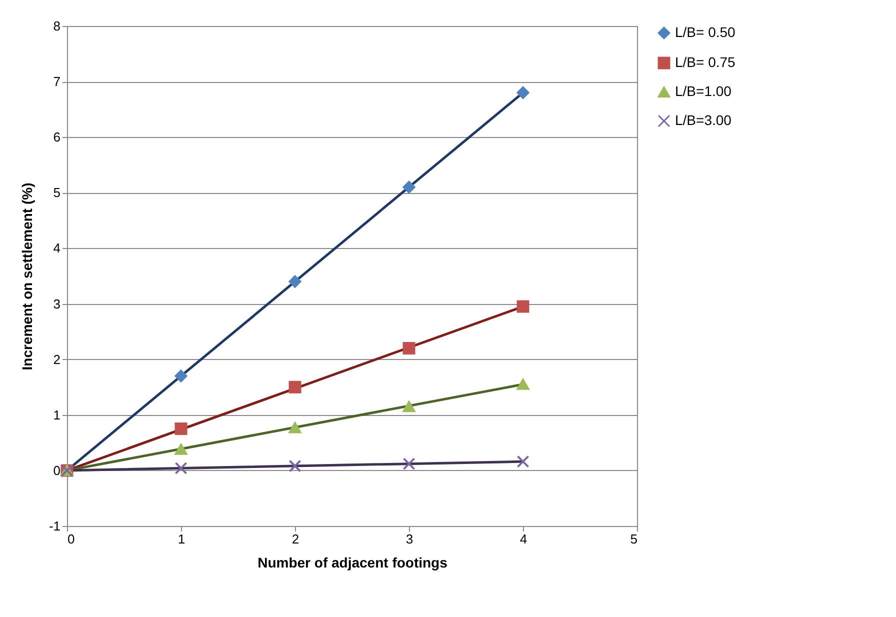 This screenshot has height=617, width=896. Describe the element at coordinates (56, 414) in the screenshot. I see `y-tick-label: 1` at that location.